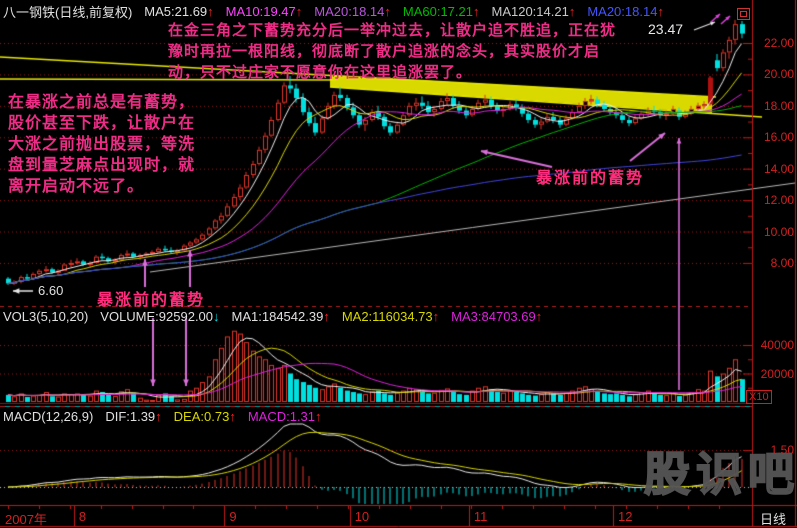  I want to click on annotation-line: 豫时再拉一根阳线，彻底断了散户追涨的念头，其实股价才启, so click(384, 51).